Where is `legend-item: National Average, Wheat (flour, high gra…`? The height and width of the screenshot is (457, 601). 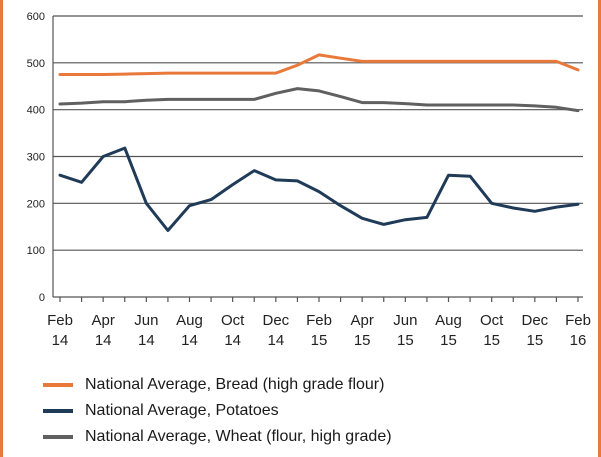 legend-item: National Average, Wheat (flour, high gra… is located at coordinates (217, 437).